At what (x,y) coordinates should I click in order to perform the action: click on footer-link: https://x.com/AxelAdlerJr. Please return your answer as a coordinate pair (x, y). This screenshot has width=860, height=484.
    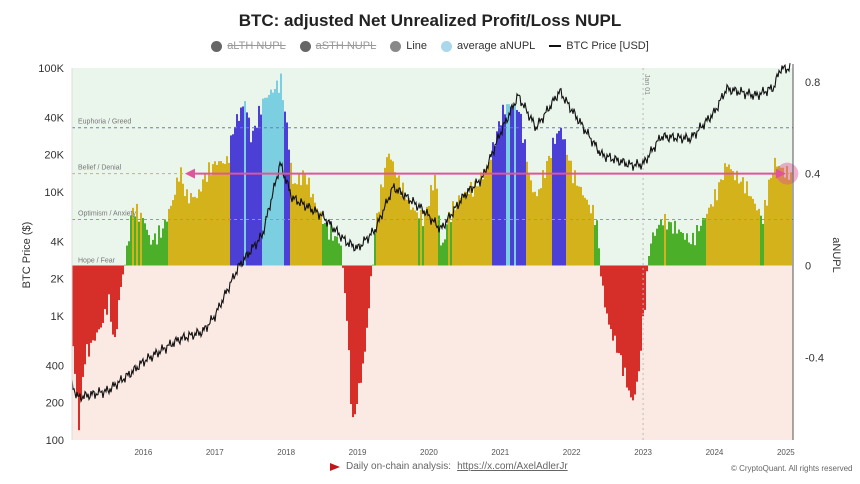
    Looking at the image, I should click on (512, 466).